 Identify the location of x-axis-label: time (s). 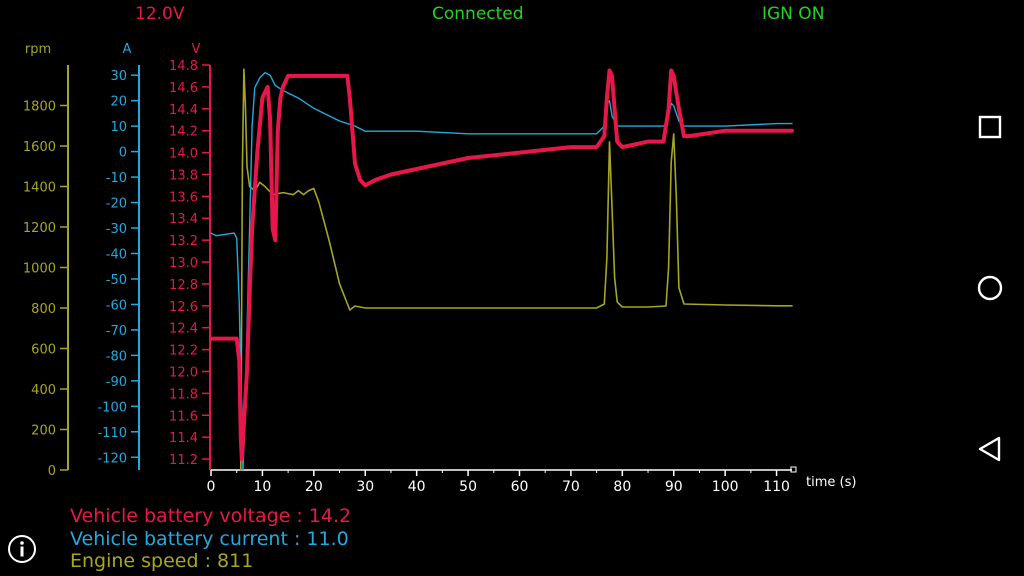
(831, 482).